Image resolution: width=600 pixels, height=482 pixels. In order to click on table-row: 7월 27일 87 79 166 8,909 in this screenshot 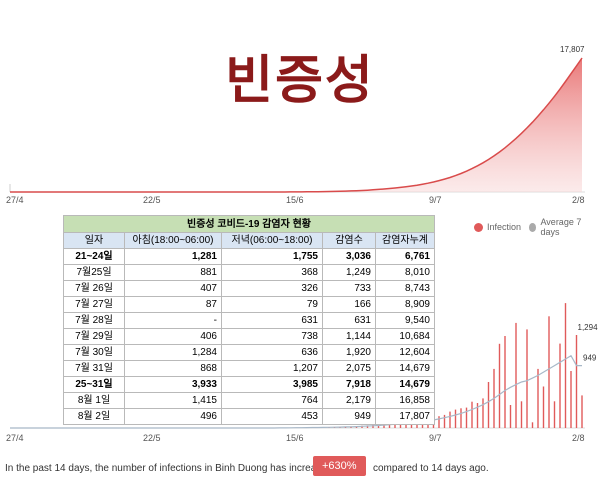, I will do `click(249, 304)`.